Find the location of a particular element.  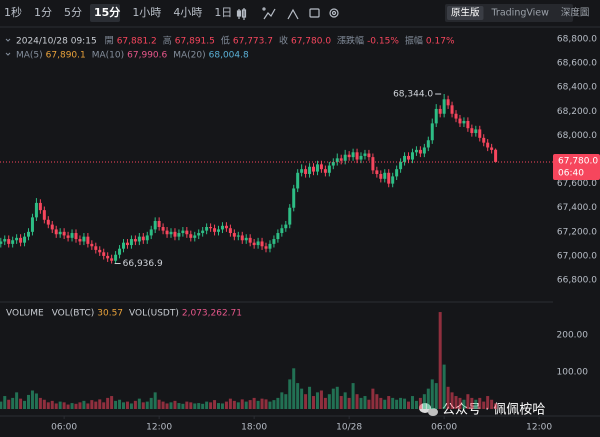

interval-button: 1分 is located at coordinates (43, 12).